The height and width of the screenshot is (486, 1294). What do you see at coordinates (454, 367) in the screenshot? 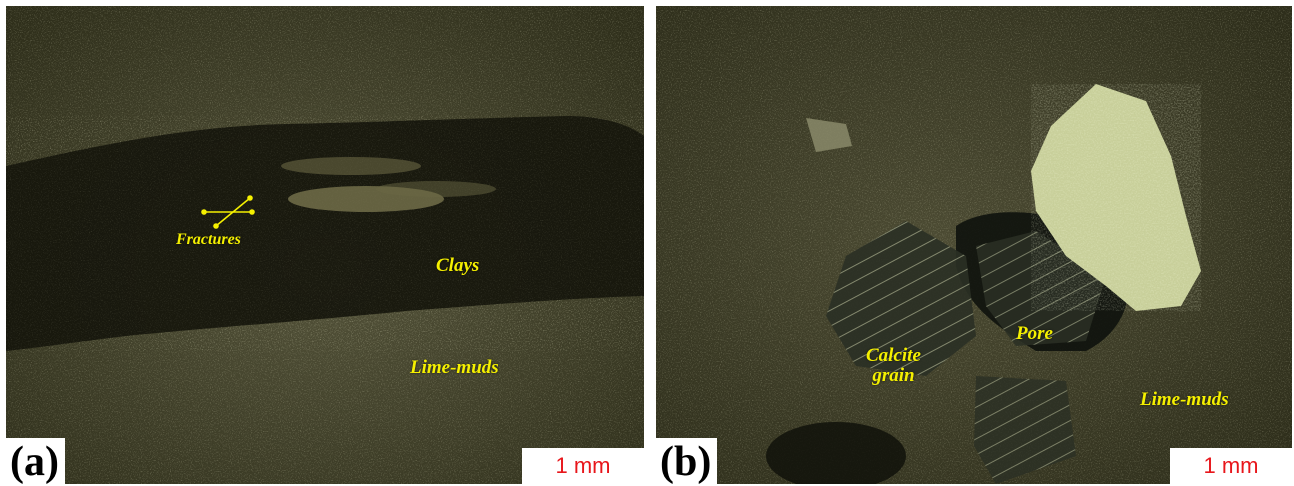
I see `label-lime-muds-a: Lime-muds` at bounding box center [454, 367].